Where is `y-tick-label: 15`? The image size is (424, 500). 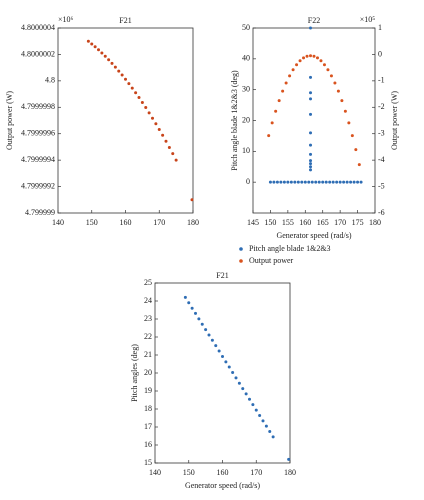 y-tick-label: 15 is located at coordinates (148, 462).